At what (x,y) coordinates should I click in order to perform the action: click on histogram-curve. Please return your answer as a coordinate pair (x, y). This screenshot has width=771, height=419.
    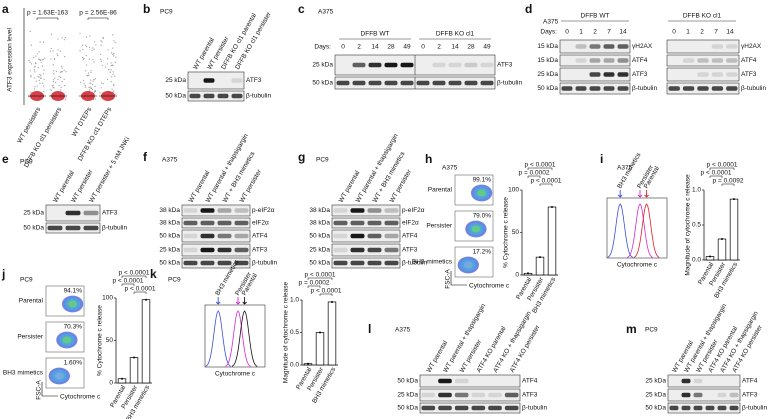
    Looking at the image, I should click on (620, 230).